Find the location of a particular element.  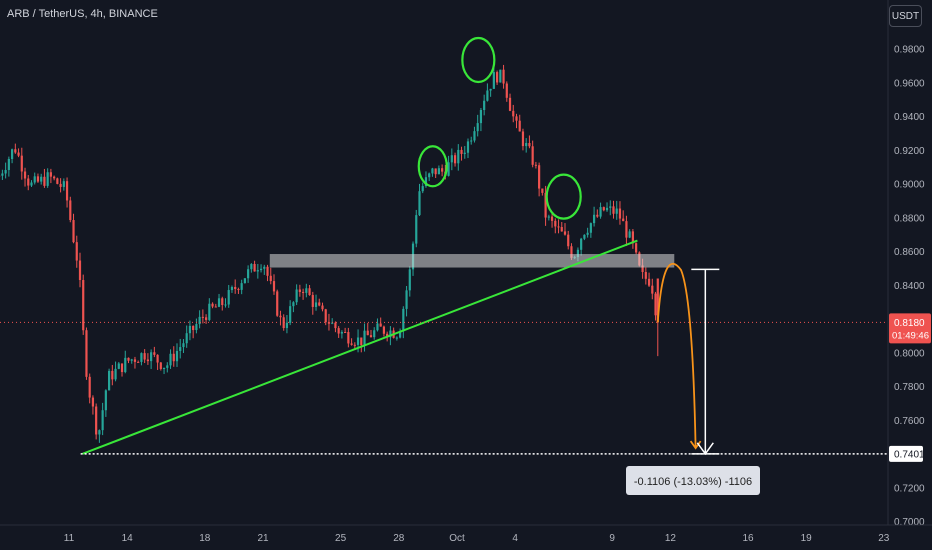

time-axis: 11 14 18 21 25 28 Oct 4 9 12 16 19 23 is located at coordinates (466, 534).